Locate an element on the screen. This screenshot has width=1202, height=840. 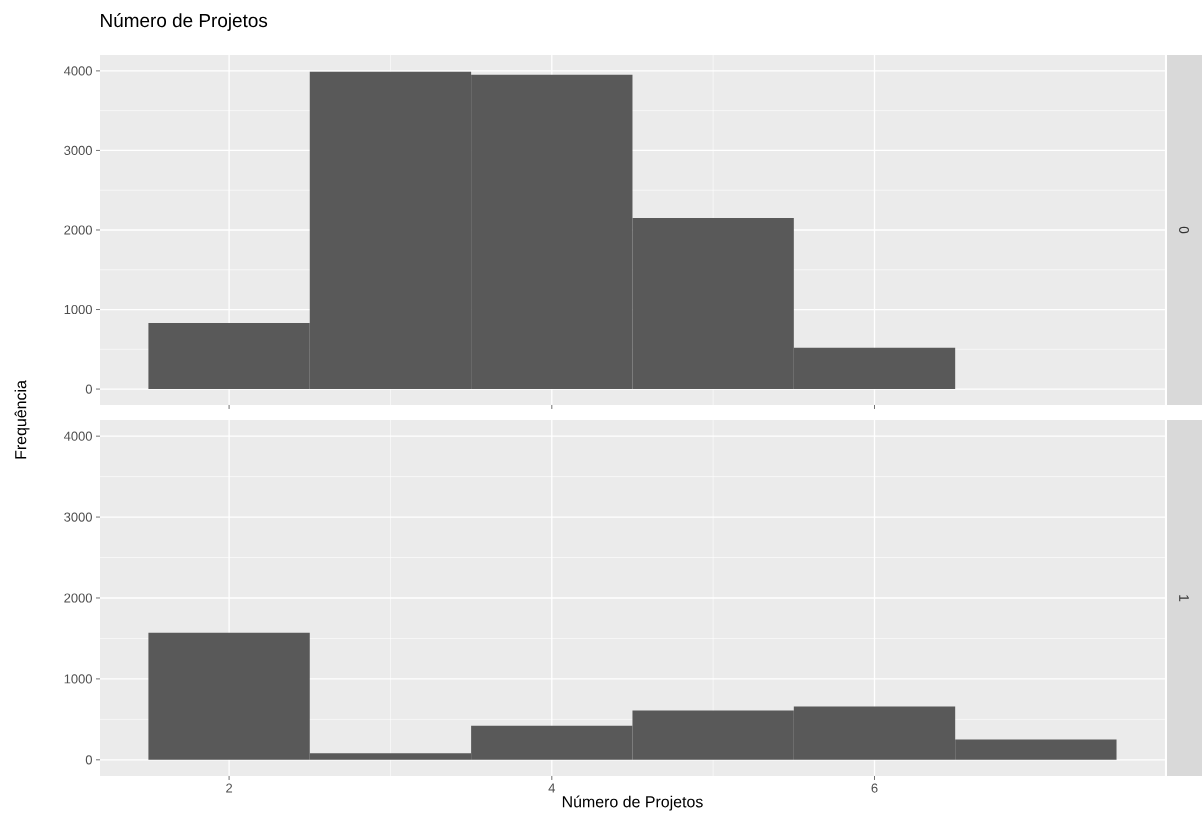
text: 1 is located at coordinates (1184, 598).